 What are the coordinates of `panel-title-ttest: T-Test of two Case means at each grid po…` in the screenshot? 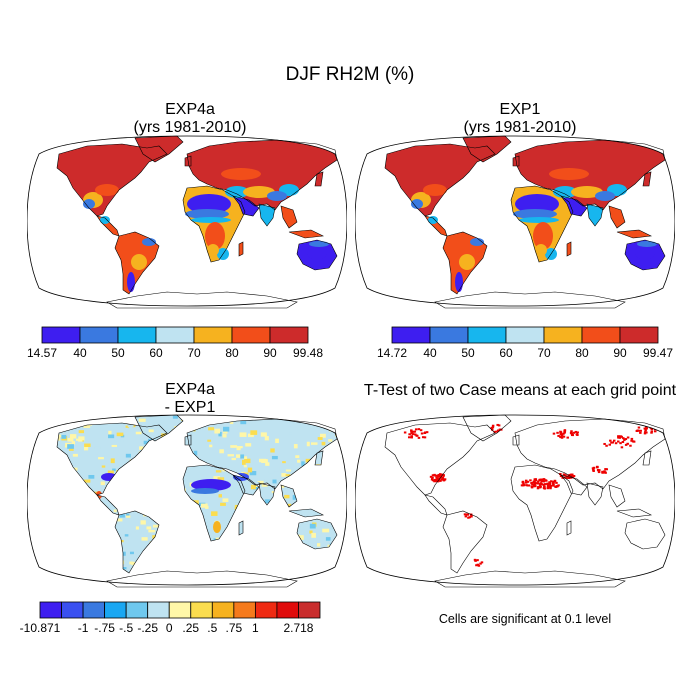 It's located at (520, 390).